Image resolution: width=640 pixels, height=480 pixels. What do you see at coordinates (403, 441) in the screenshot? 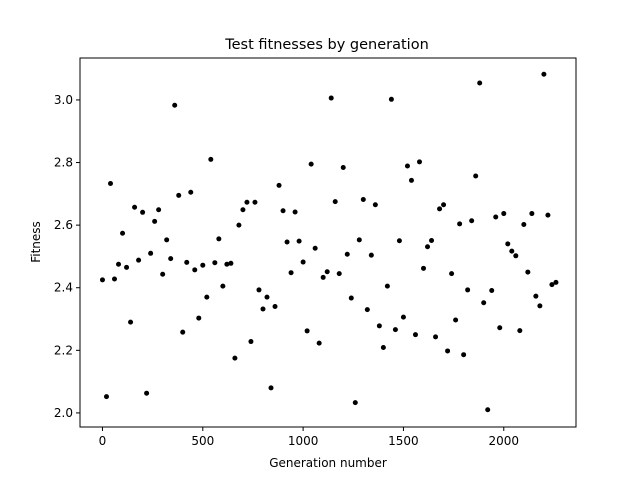
I see `x-tick-label: 1500` at bounding box center [403, 441].